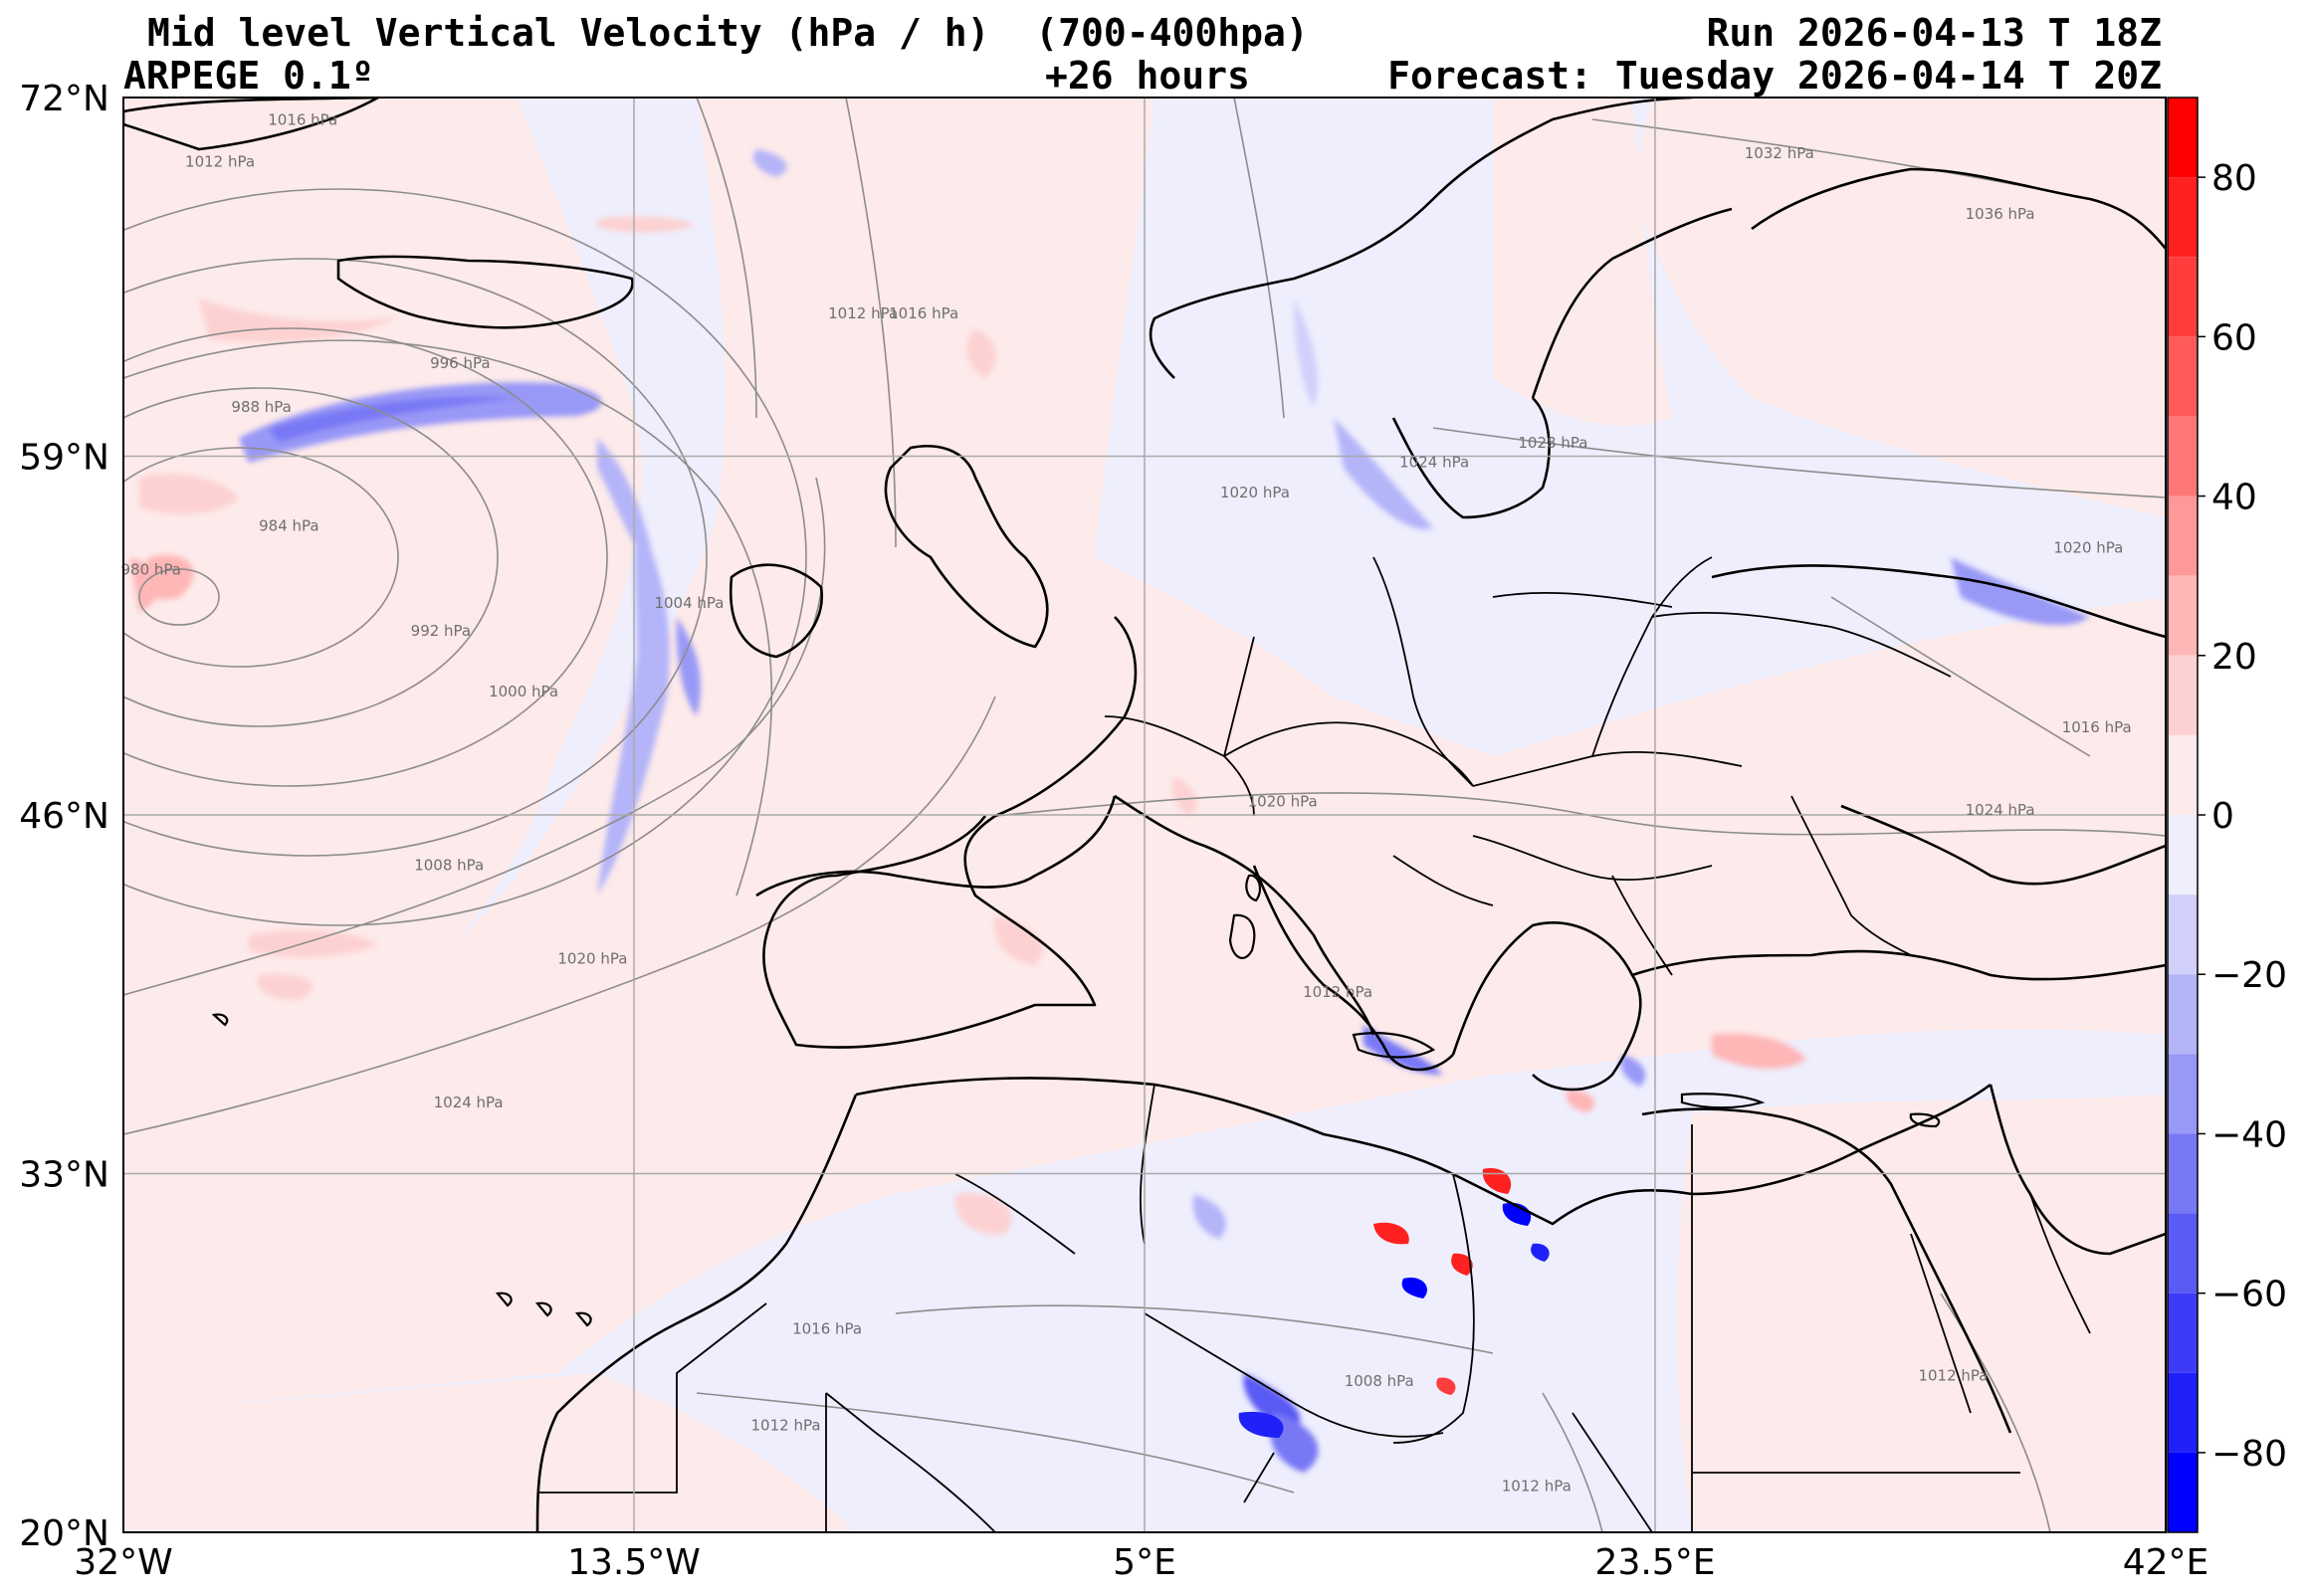 The image size is (2309, 1596). Describe the element at coordinates (1394, 1045) in the screenshot. I see `sicily-coast` at that location.